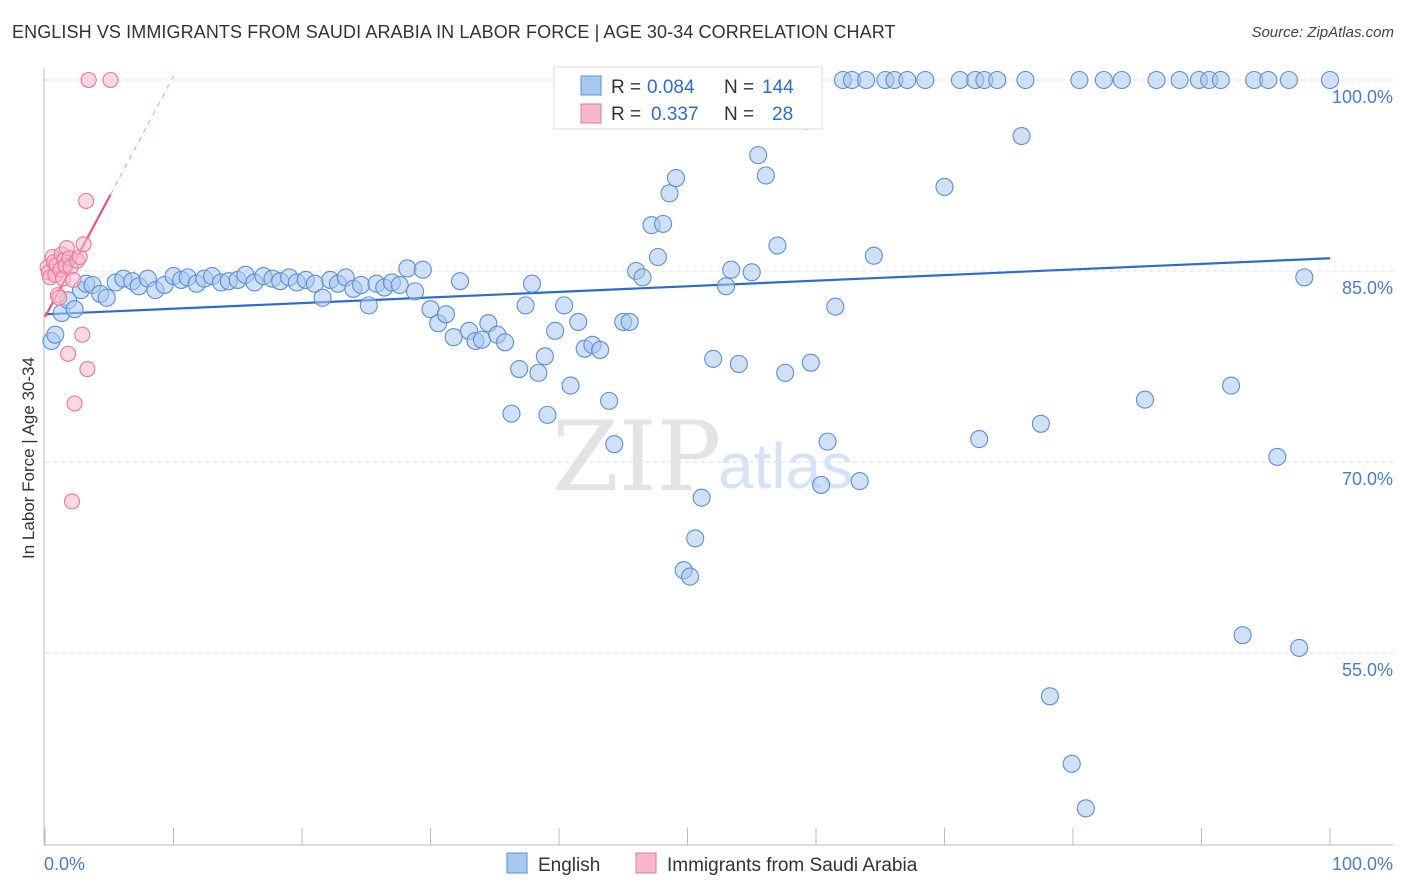  I want to click on bottom-legend-saudi-swatch, so click(646, 863).